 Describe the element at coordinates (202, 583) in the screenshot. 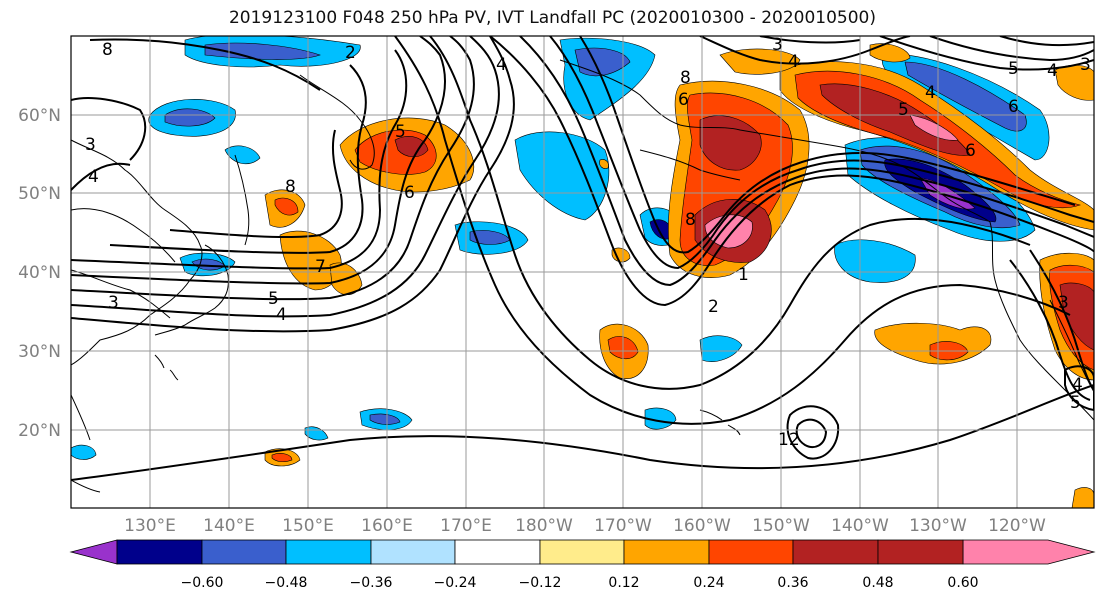

I see `colorbar-tick: −0.60` at that location.